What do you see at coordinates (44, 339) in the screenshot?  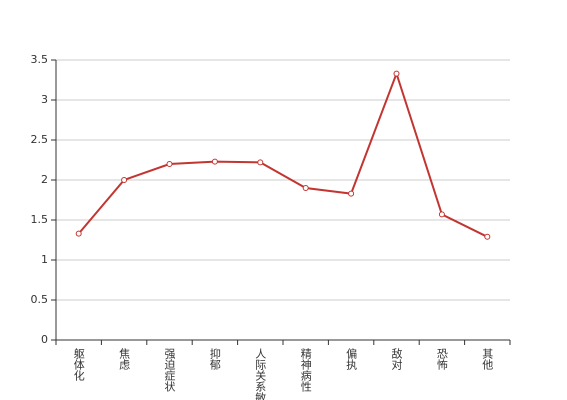 I see `y-tick-label: 0` at bounding box center [44, 339].